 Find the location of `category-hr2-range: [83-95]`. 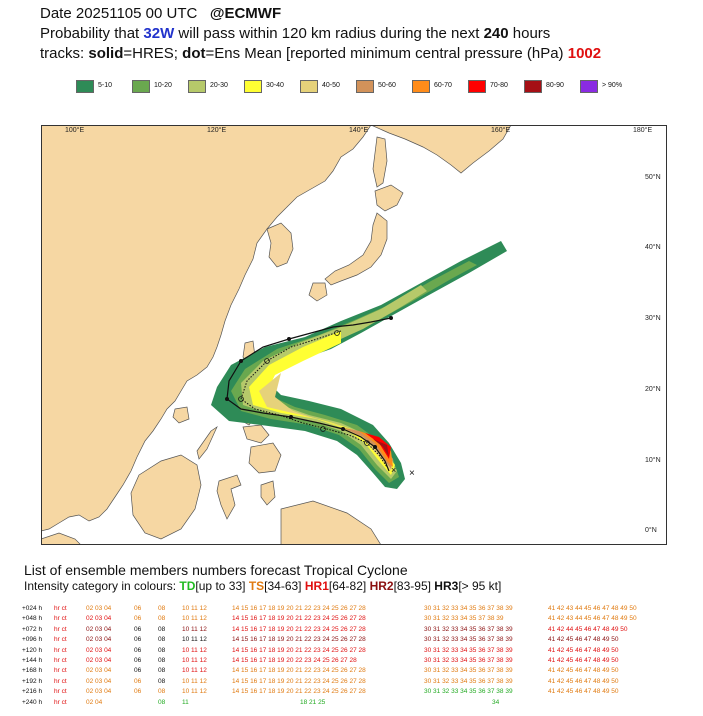

category-hr2-range: [83-95] is located at coordinates (412, 586).